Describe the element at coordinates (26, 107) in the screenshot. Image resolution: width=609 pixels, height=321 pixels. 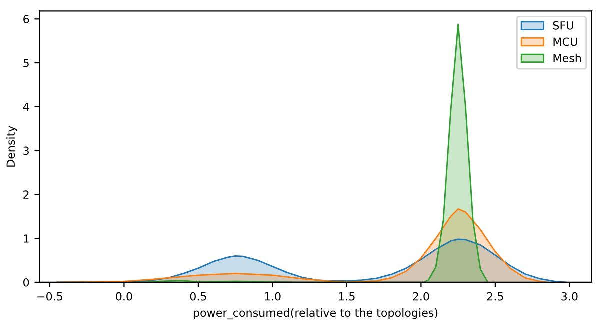
I see `y-tick-label: 4` at that location.